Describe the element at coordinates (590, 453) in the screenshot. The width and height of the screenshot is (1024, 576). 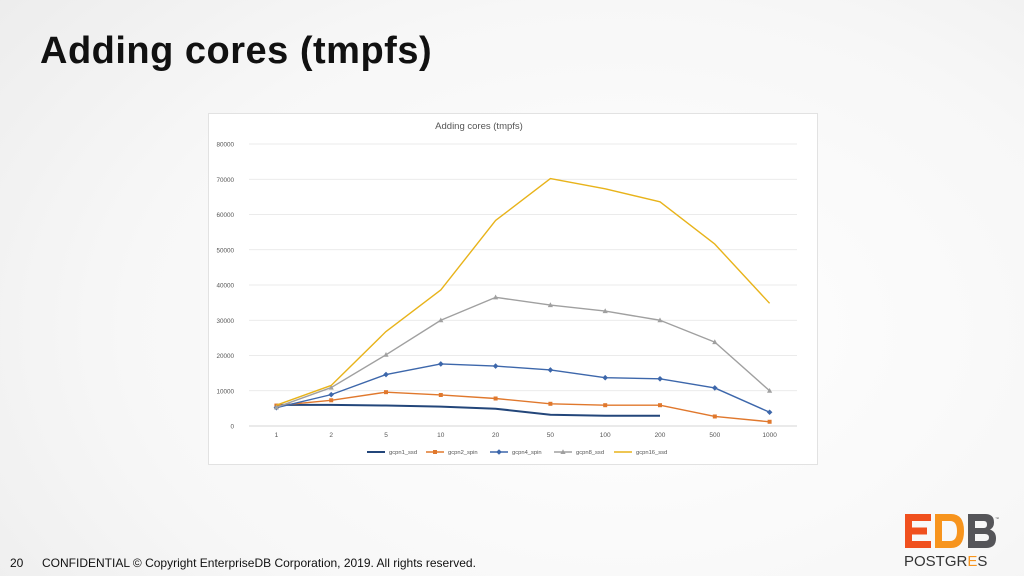
I see `legend-label: gcpn8_ssd` at that location.